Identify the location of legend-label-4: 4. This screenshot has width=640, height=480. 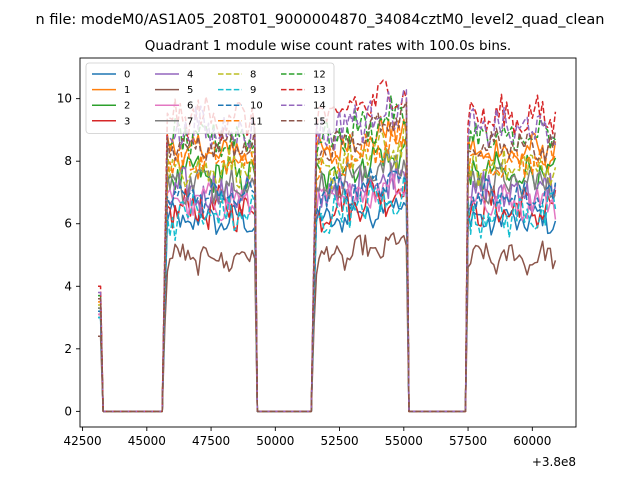
(190, 75).